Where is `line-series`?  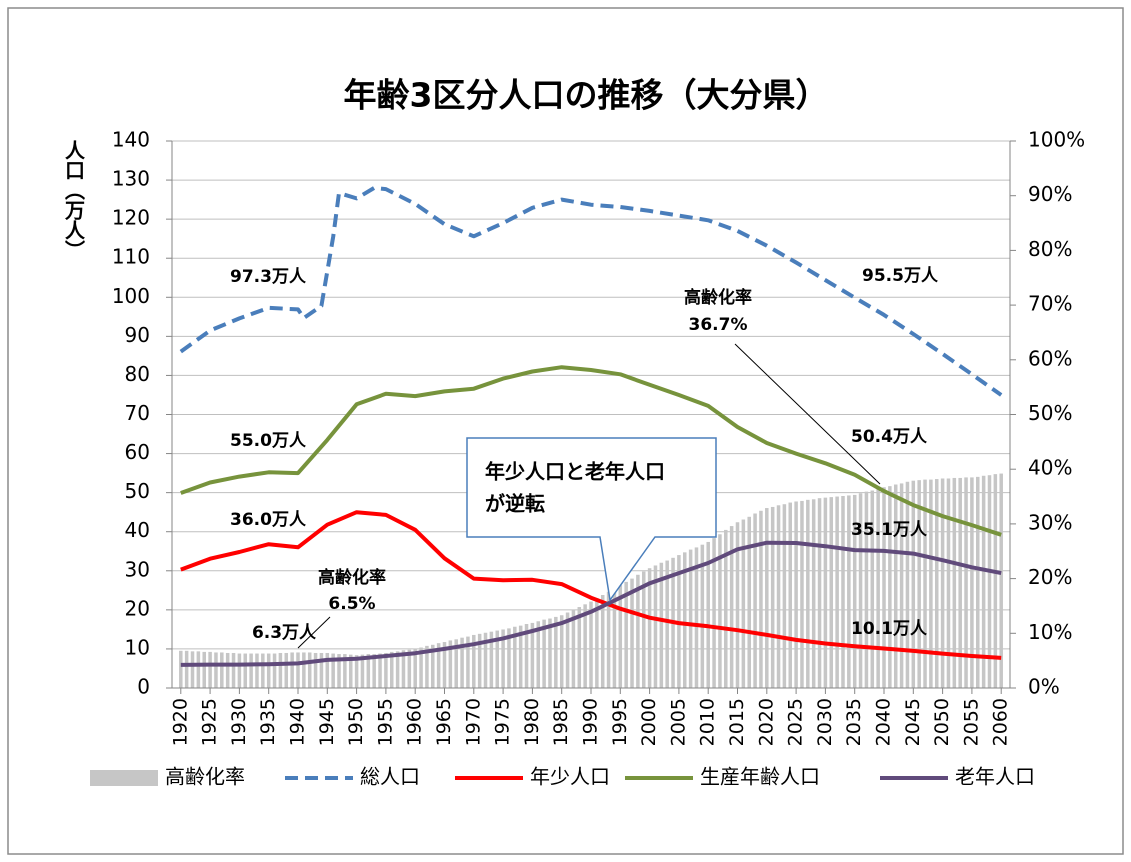 line-series is located at coordinates (591, 451).